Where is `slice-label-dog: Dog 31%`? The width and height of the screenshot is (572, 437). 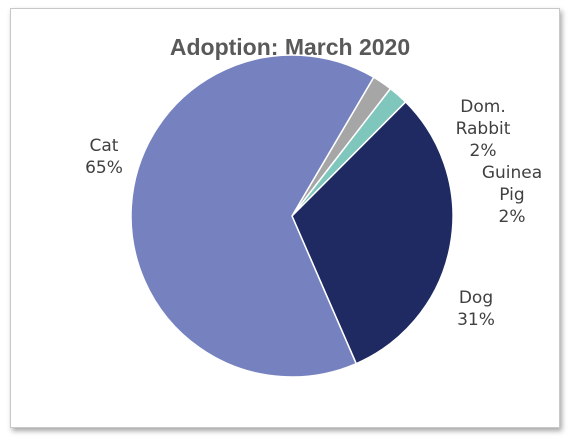 slice-label-dog: Dog 31% is located at coordinates (476, 309).